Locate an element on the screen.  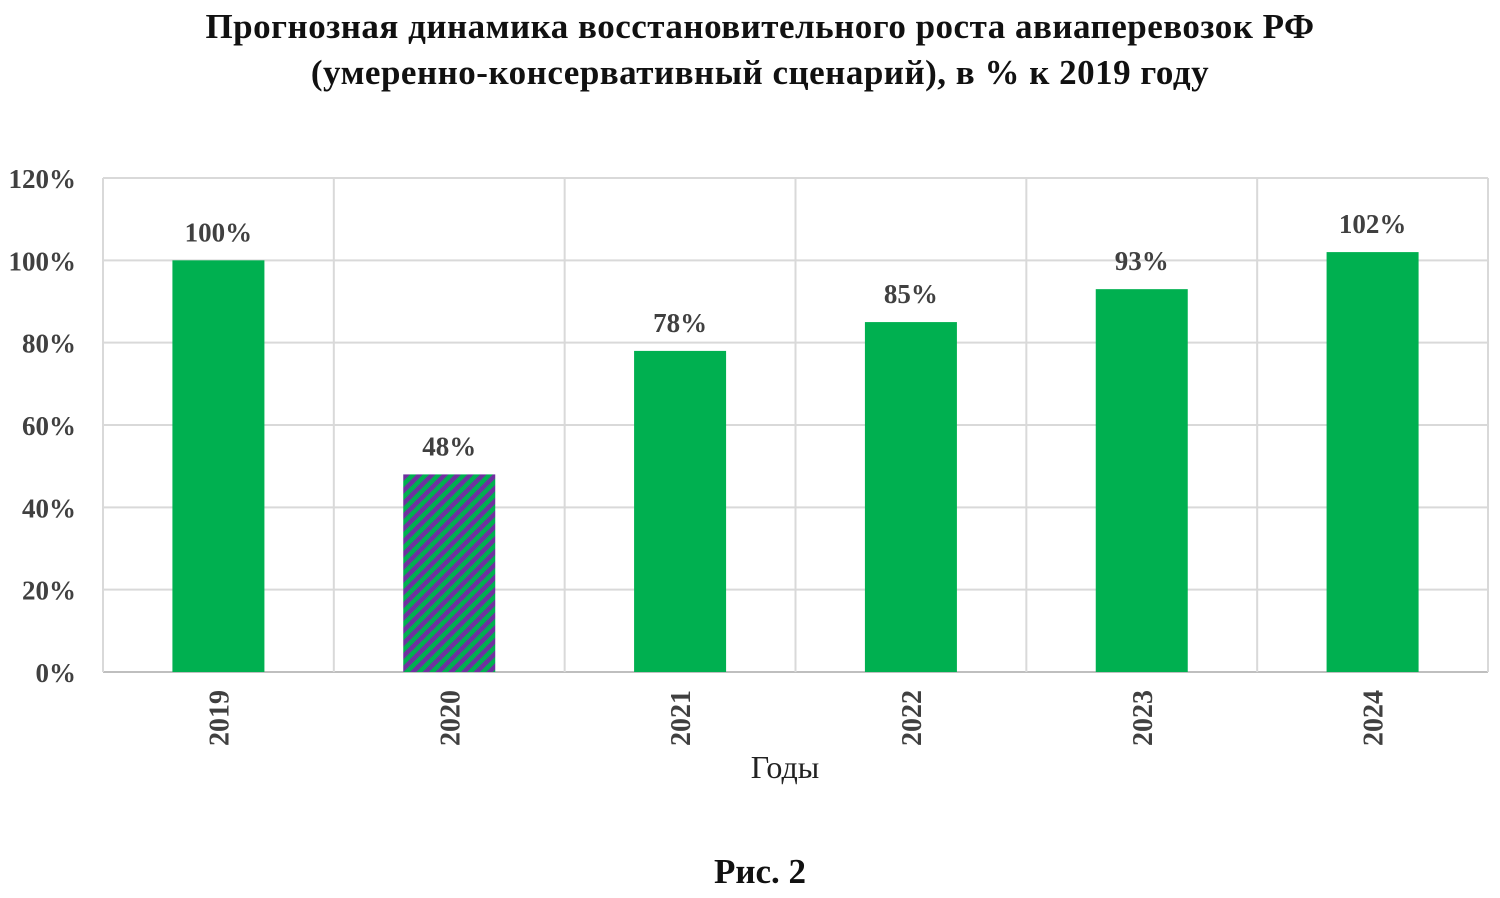
bar-2024 is located at coordinates (1372, 462).